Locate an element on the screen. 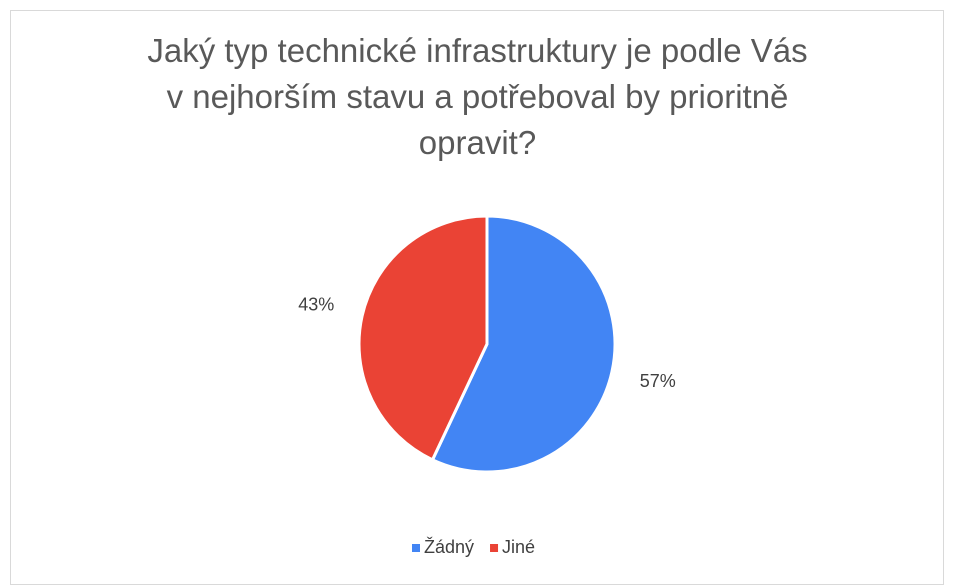 The height and width of the screenshot is (585, 955). data-label: 43% is located at coordinates (316, 305).